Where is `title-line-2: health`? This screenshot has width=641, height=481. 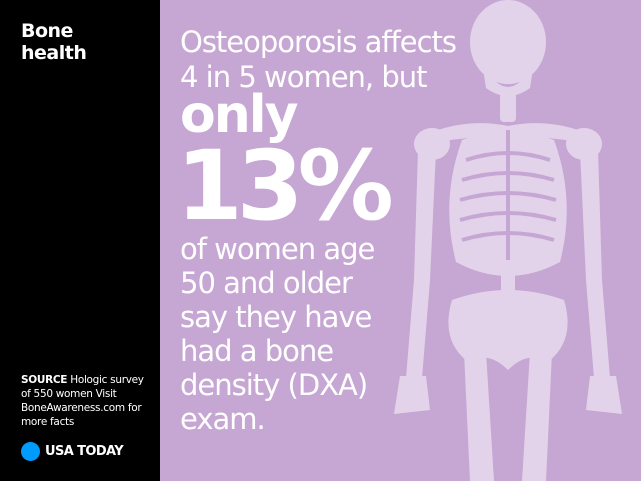
title-line-2: health is located at coordinates (54, 53).